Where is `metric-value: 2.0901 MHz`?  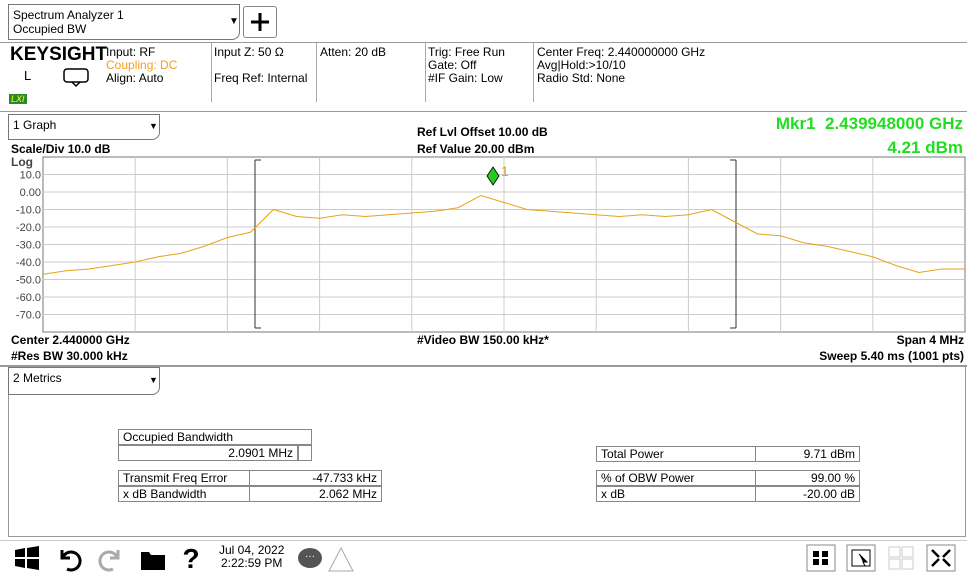 metric-value: 2.0901 MHz is located at coordinates (208, 453).